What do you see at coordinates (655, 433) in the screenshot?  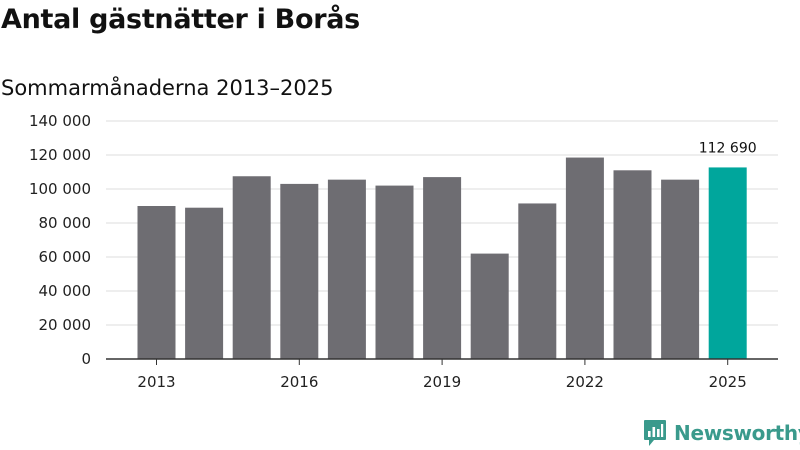 I see `newsworthy-logo-icon` at bounding box center [655, 433].